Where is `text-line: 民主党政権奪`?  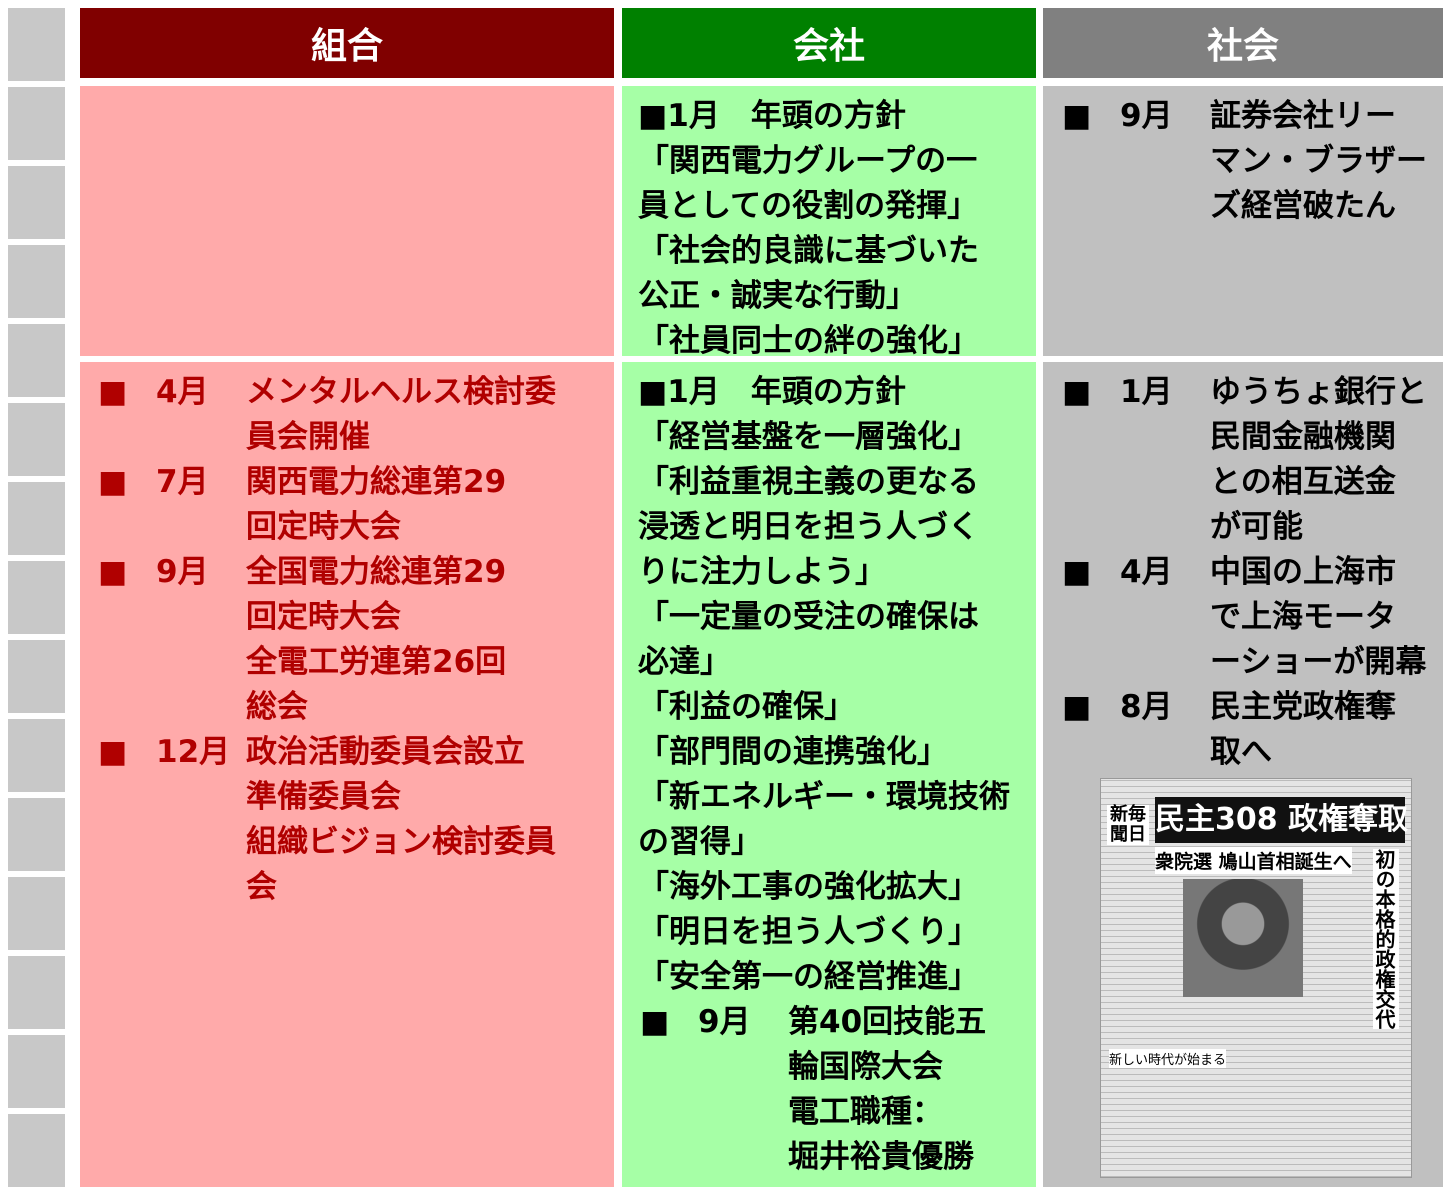 text-line: 民主党政権奪 is located at coordinates (1303, 707).